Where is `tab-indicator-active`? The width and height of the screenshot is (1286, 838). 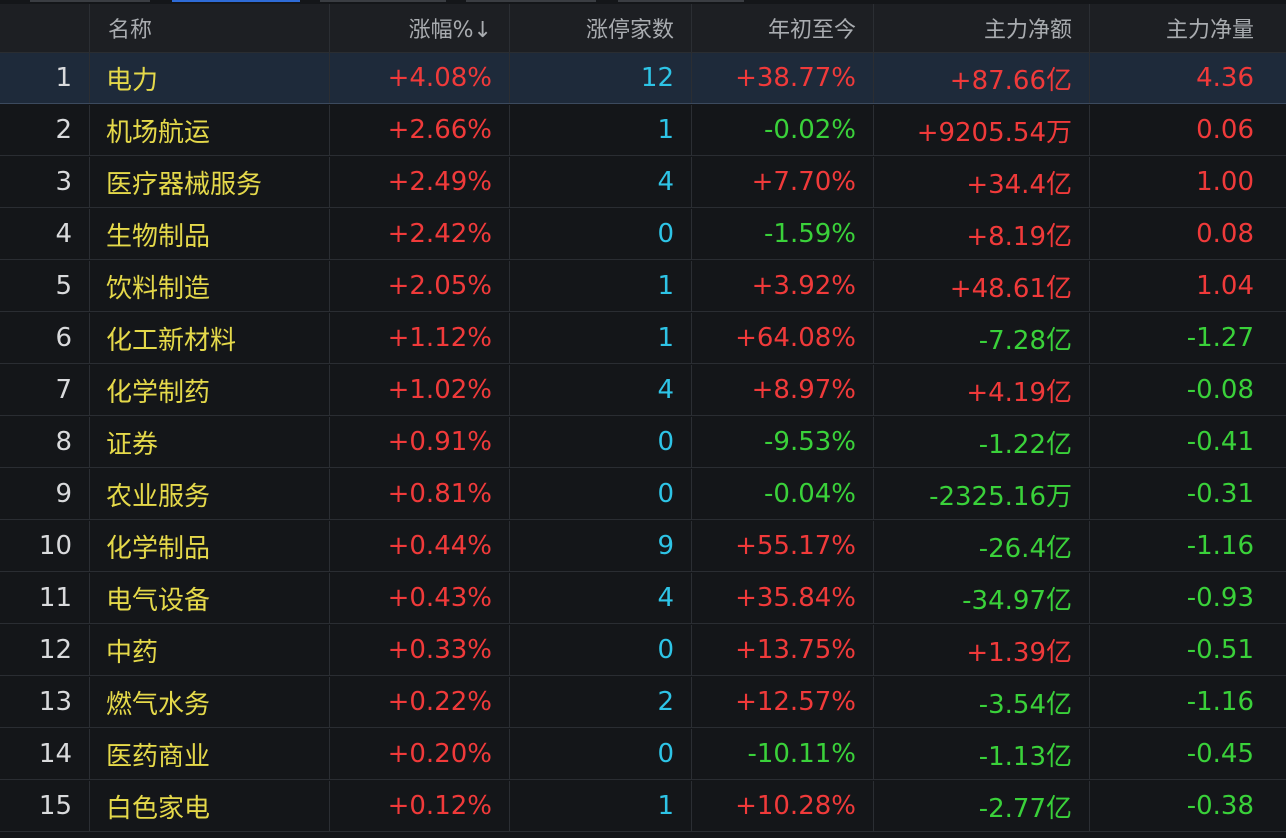
tab-indicator-active is located at coordinates (236, 1).